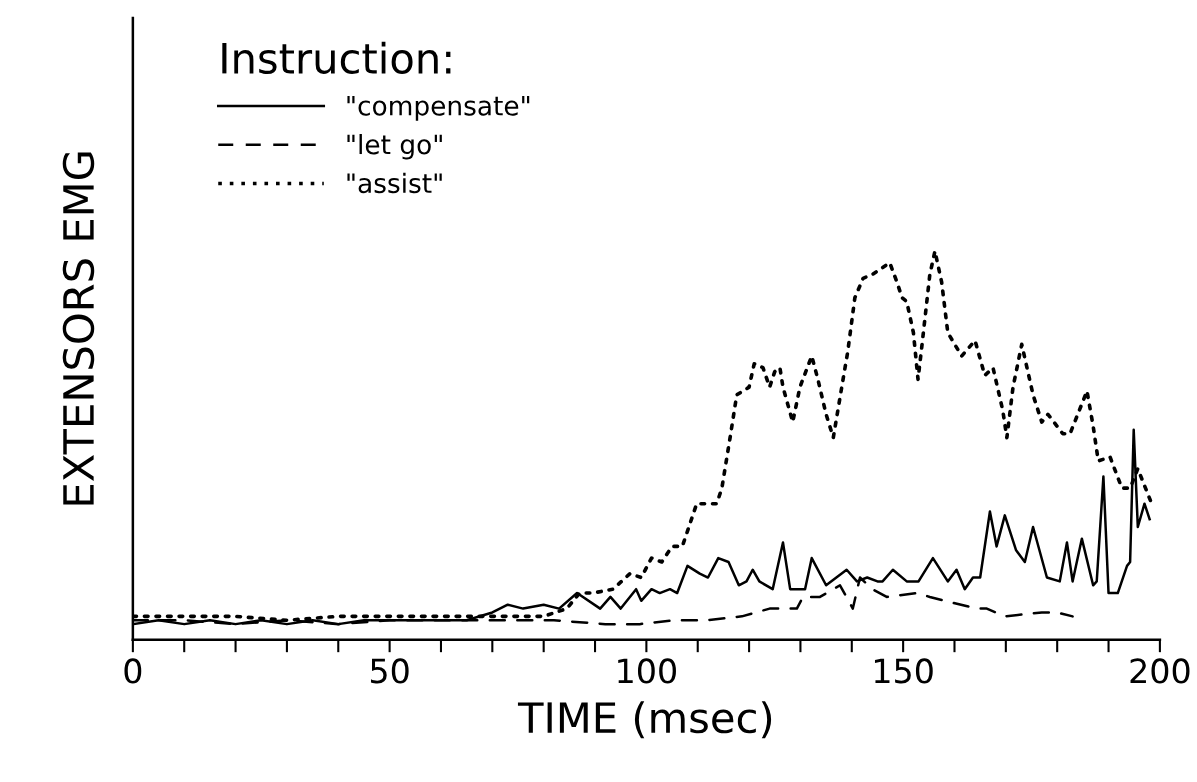 The height and width of the screenshot is (782, 1197). I want to click on legend-label: "let go", so click(394, 146).